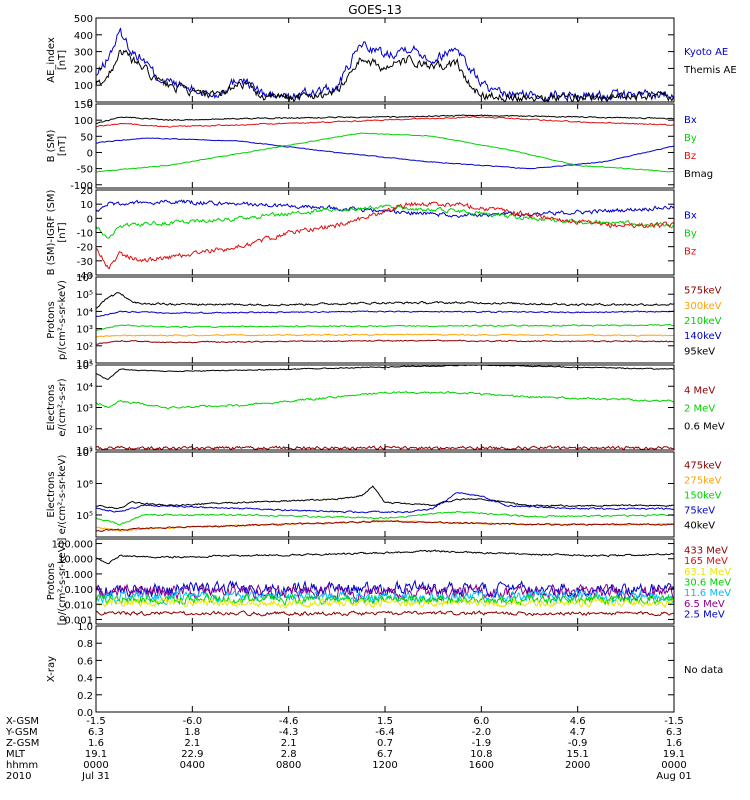 The image size is (750, 800). I want to click on legend-165-mev: 165 MeV, so click(706, 561).